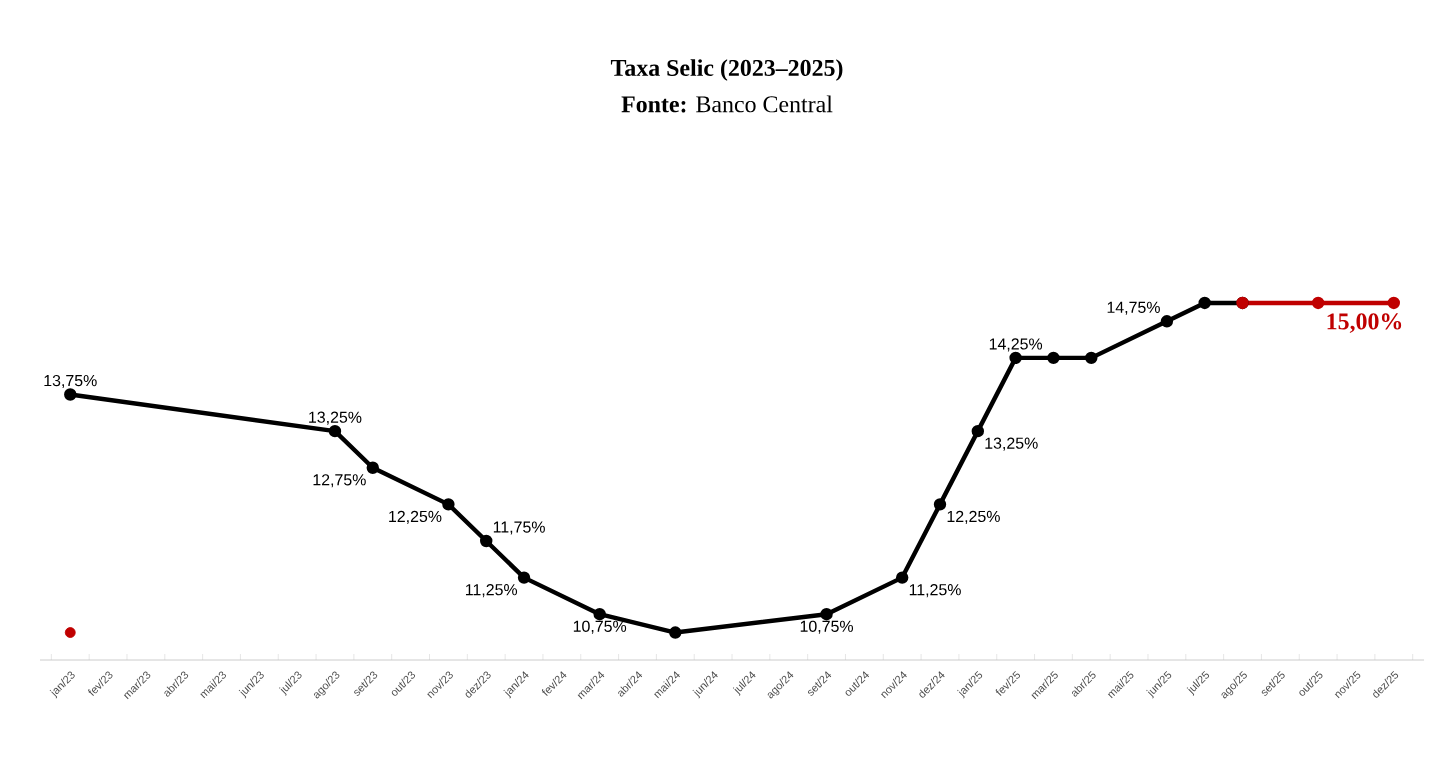 The width and height of the screenshot is (1454, 770). Describe the element at coordinates (1364, 323) in the screenshot. I see `data-label: 15,00%` at that location.